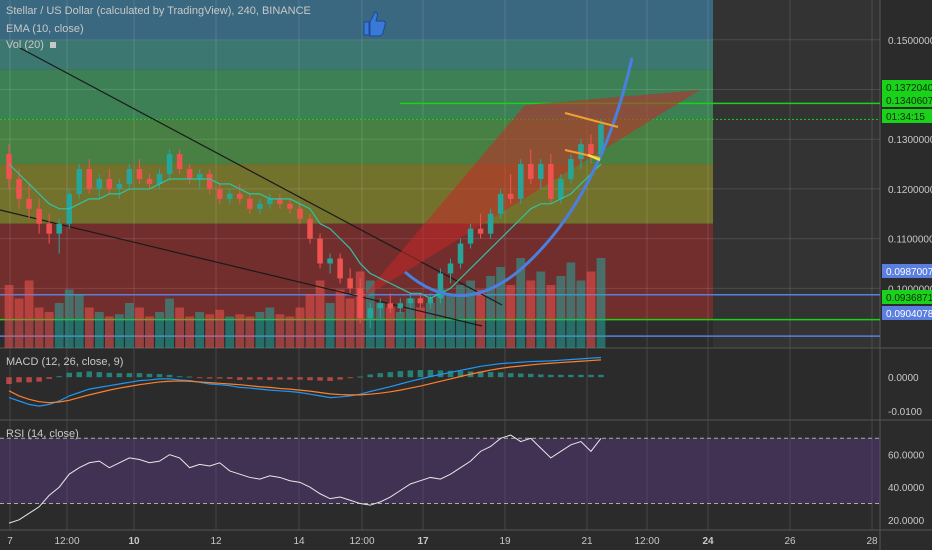 The width and height of the screenshot is (932, 550). I want to click on macd-pane, so click(305, 381).